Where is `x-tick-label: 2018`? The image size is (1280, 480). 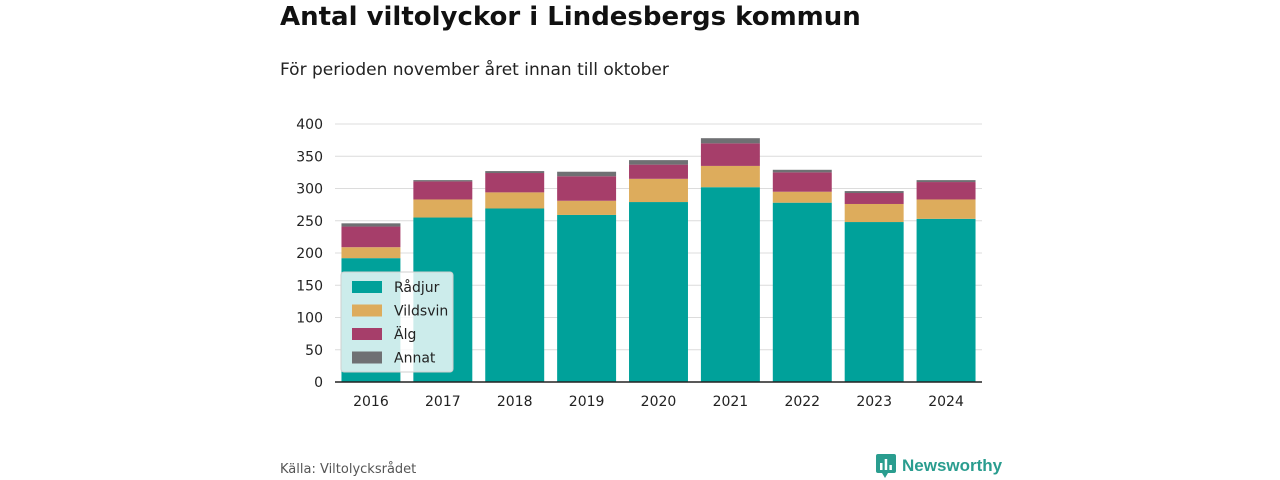
x-tick-label: 2018 is located at coordinates (515, 402).